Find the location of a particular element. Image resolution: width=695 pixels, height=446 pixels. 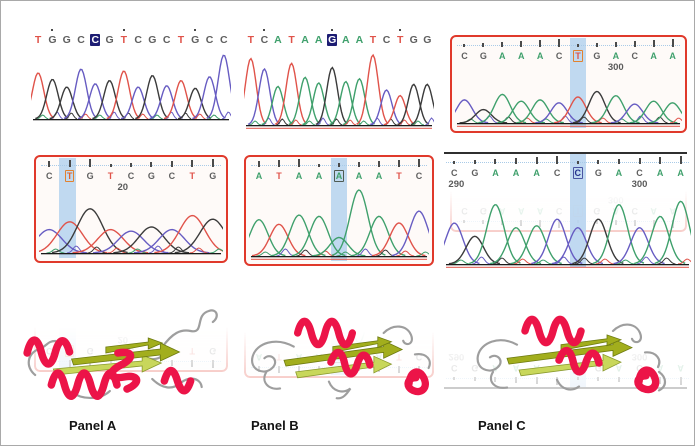

position-label: 20 is located at coordinates (123, 187).